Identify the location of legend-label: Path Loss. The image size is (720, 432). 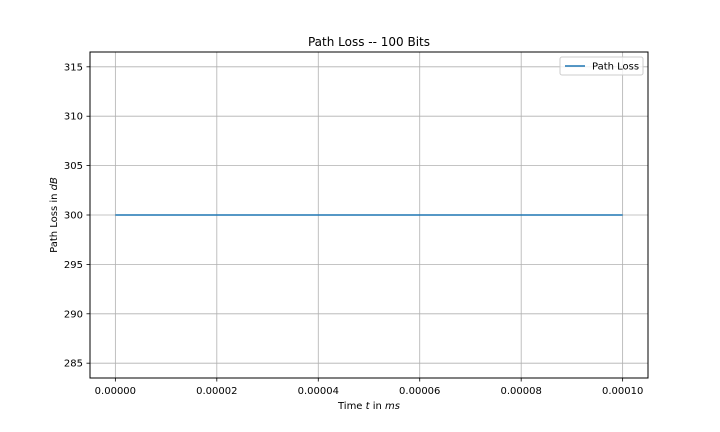
(615, 67).